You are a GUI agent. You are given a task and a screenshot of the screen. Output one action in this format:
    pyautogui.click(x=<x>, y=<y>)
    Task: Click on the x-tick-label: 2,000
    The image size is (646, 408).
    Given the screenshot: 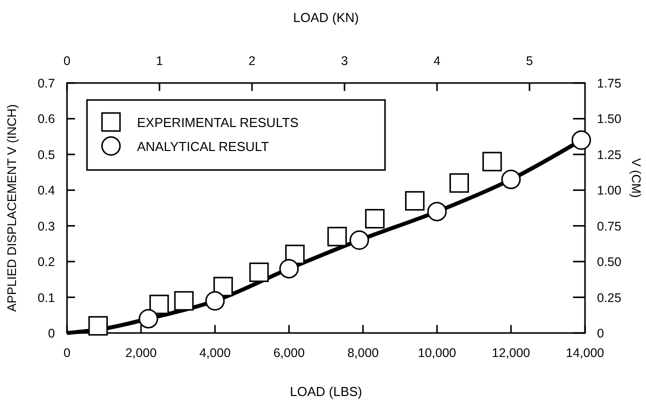 What is the action you would take?
    pyautogui.click(x=141, y=353)
    